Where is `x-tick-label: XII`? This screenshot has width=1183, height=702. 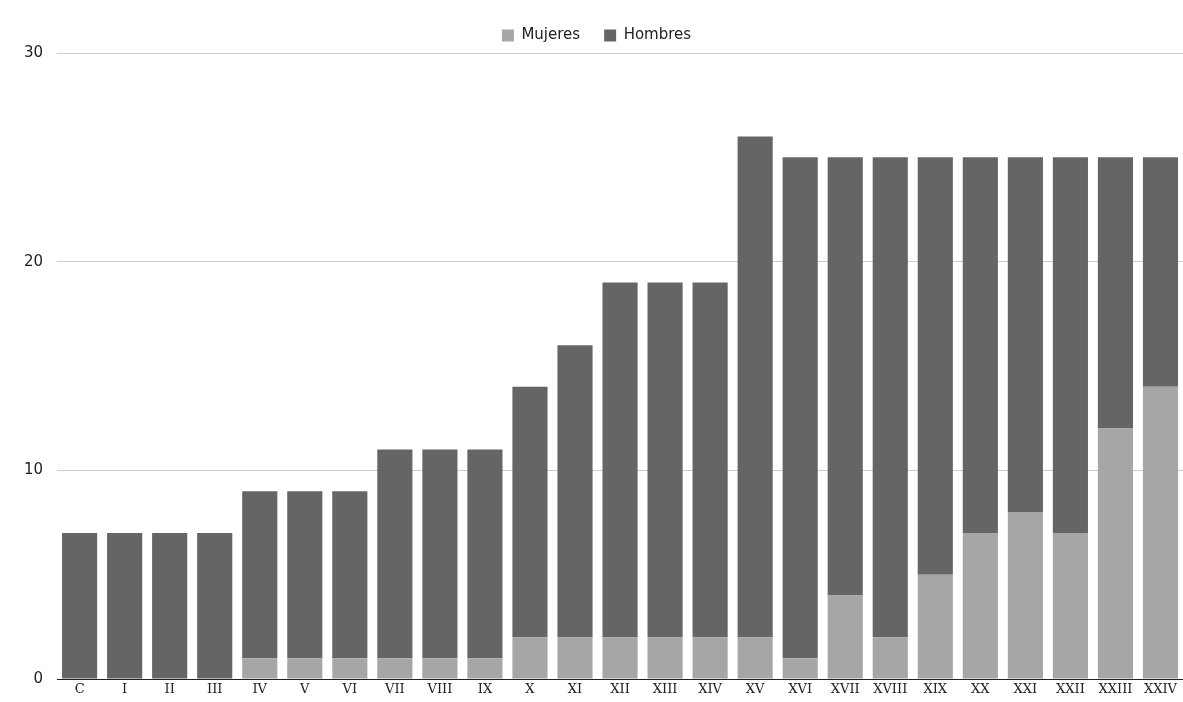
x-tick-label: XII is located at coordinates (620, 689).